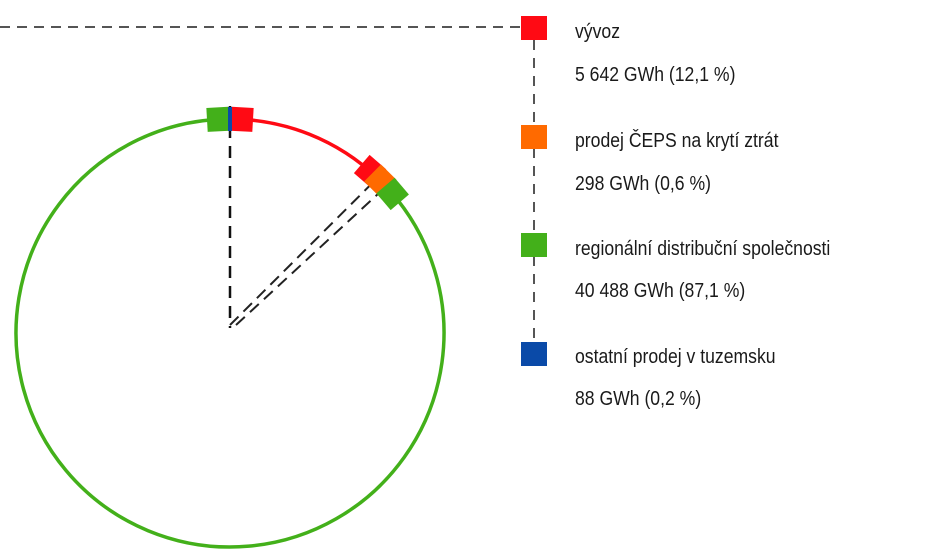 This screenshot has height=549, width=934. Describe the element at coordinates (230, 119) in the screenshot. I see `marker-ostatni-top` at that location.